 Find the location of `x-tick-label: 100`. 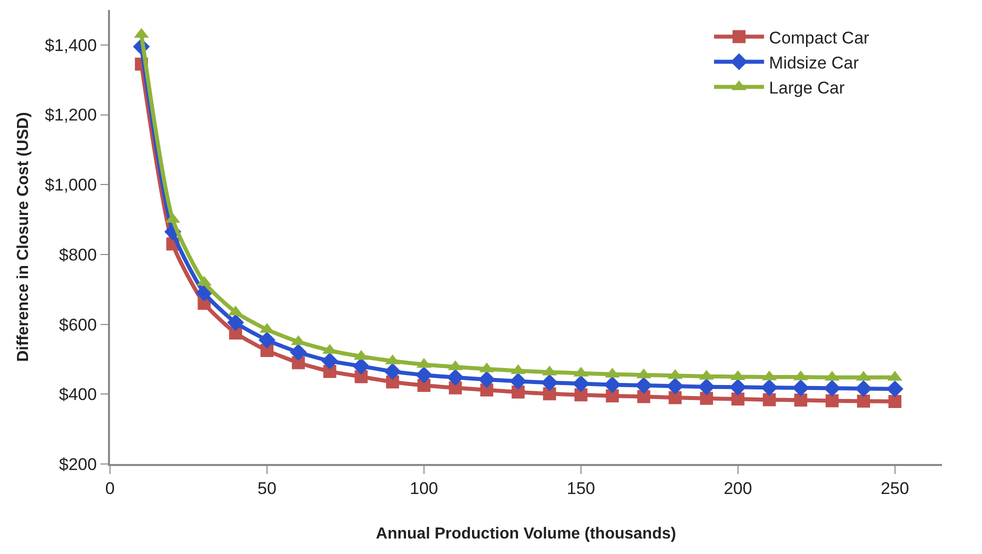

x-tick-label: 100 is located at coordinates (424, 488).